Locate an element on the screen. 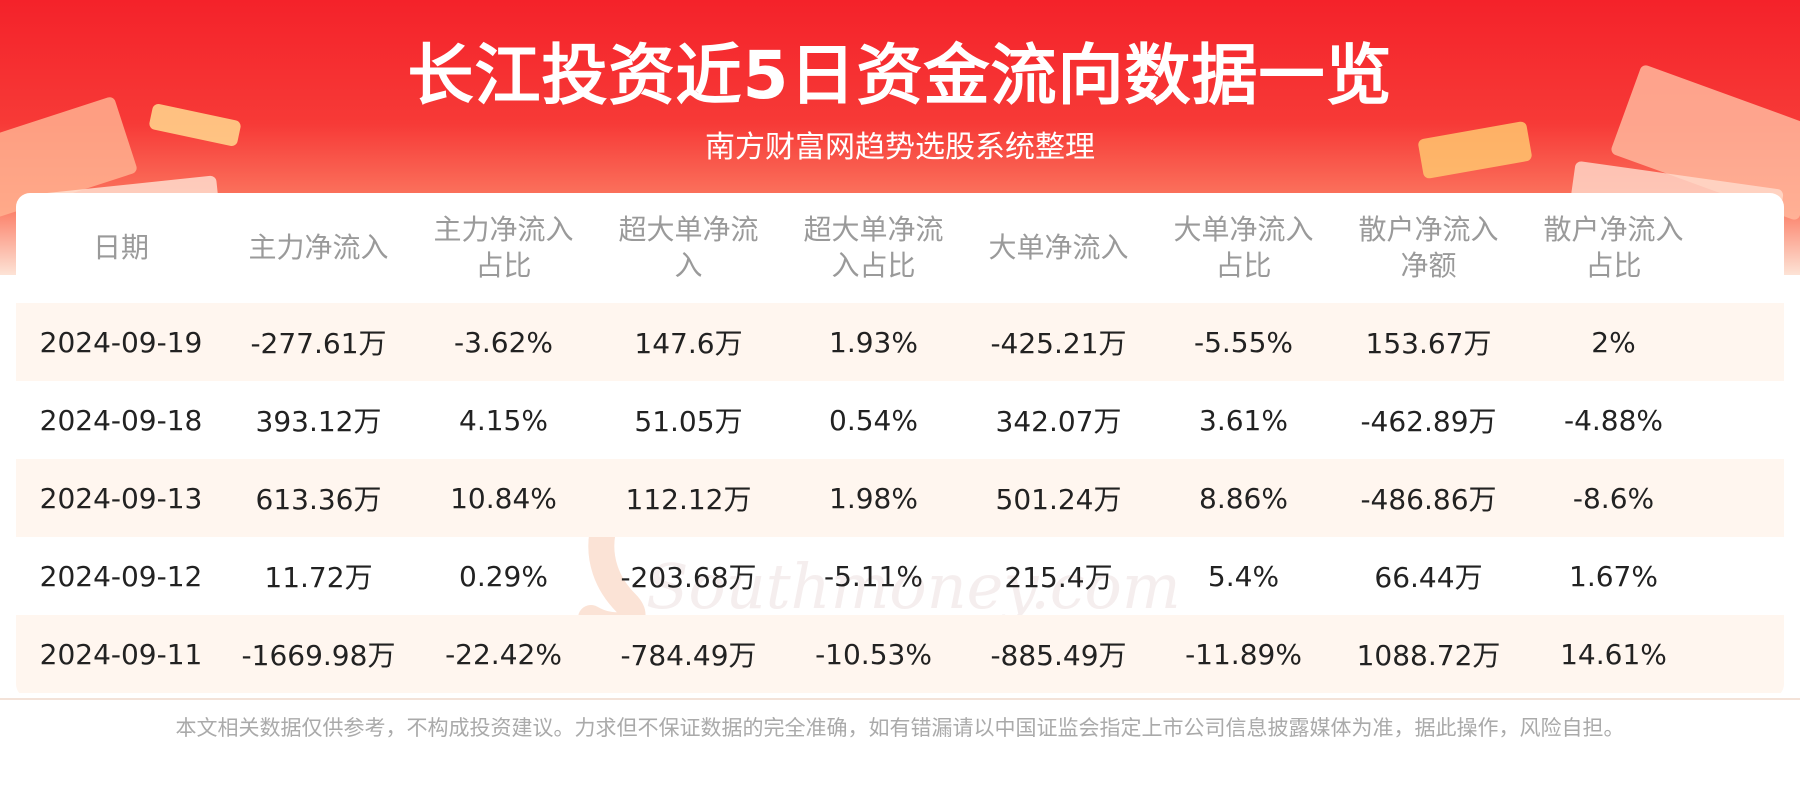  table-cell: 1.67% is located at coordinates (1613, 576).